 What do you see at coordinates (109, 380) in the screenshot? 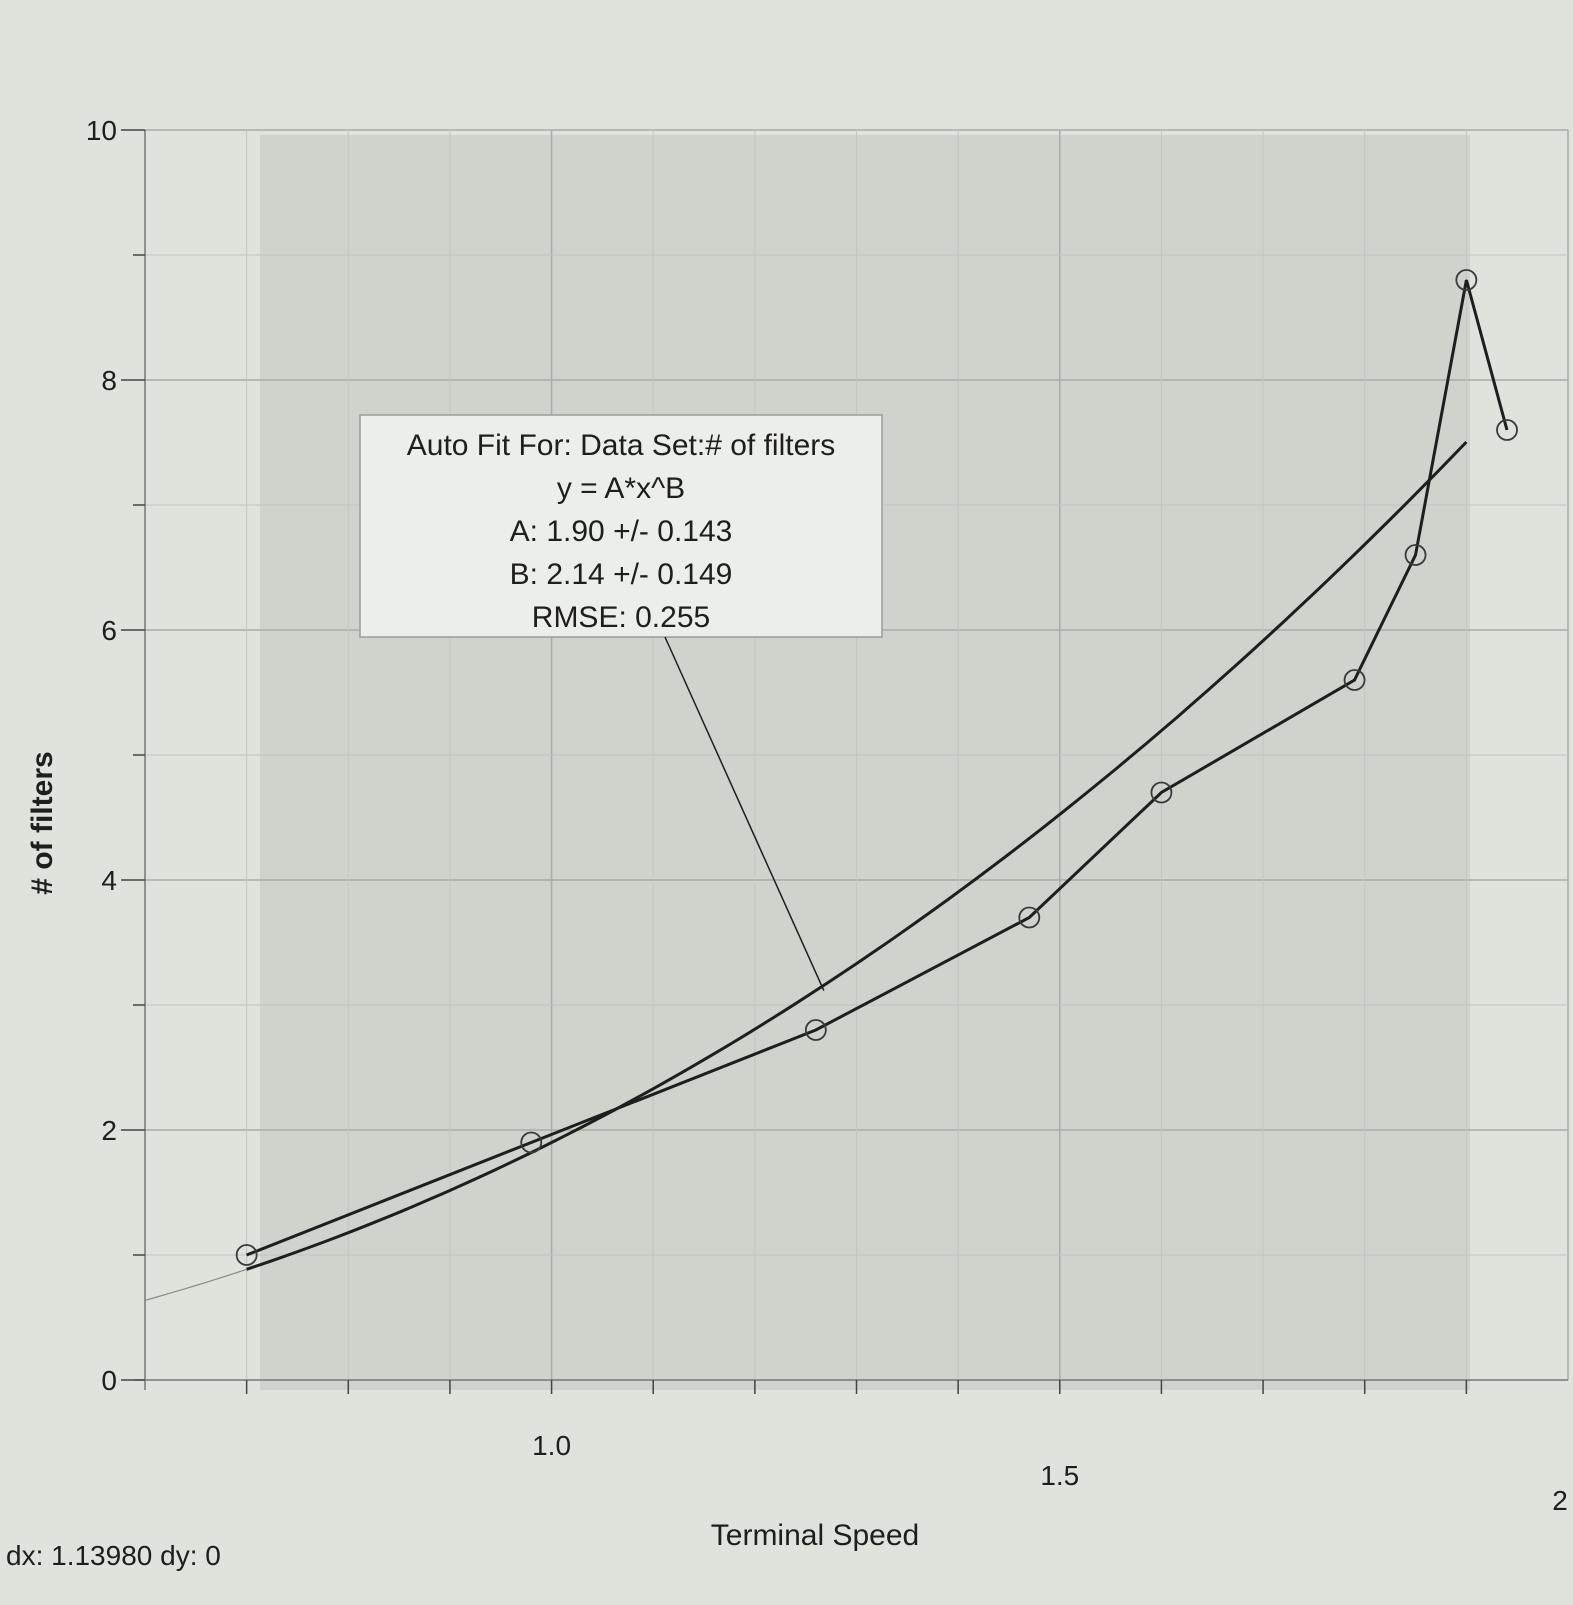
I see `y-tick-label: 8` at bounding box center [109, 380].